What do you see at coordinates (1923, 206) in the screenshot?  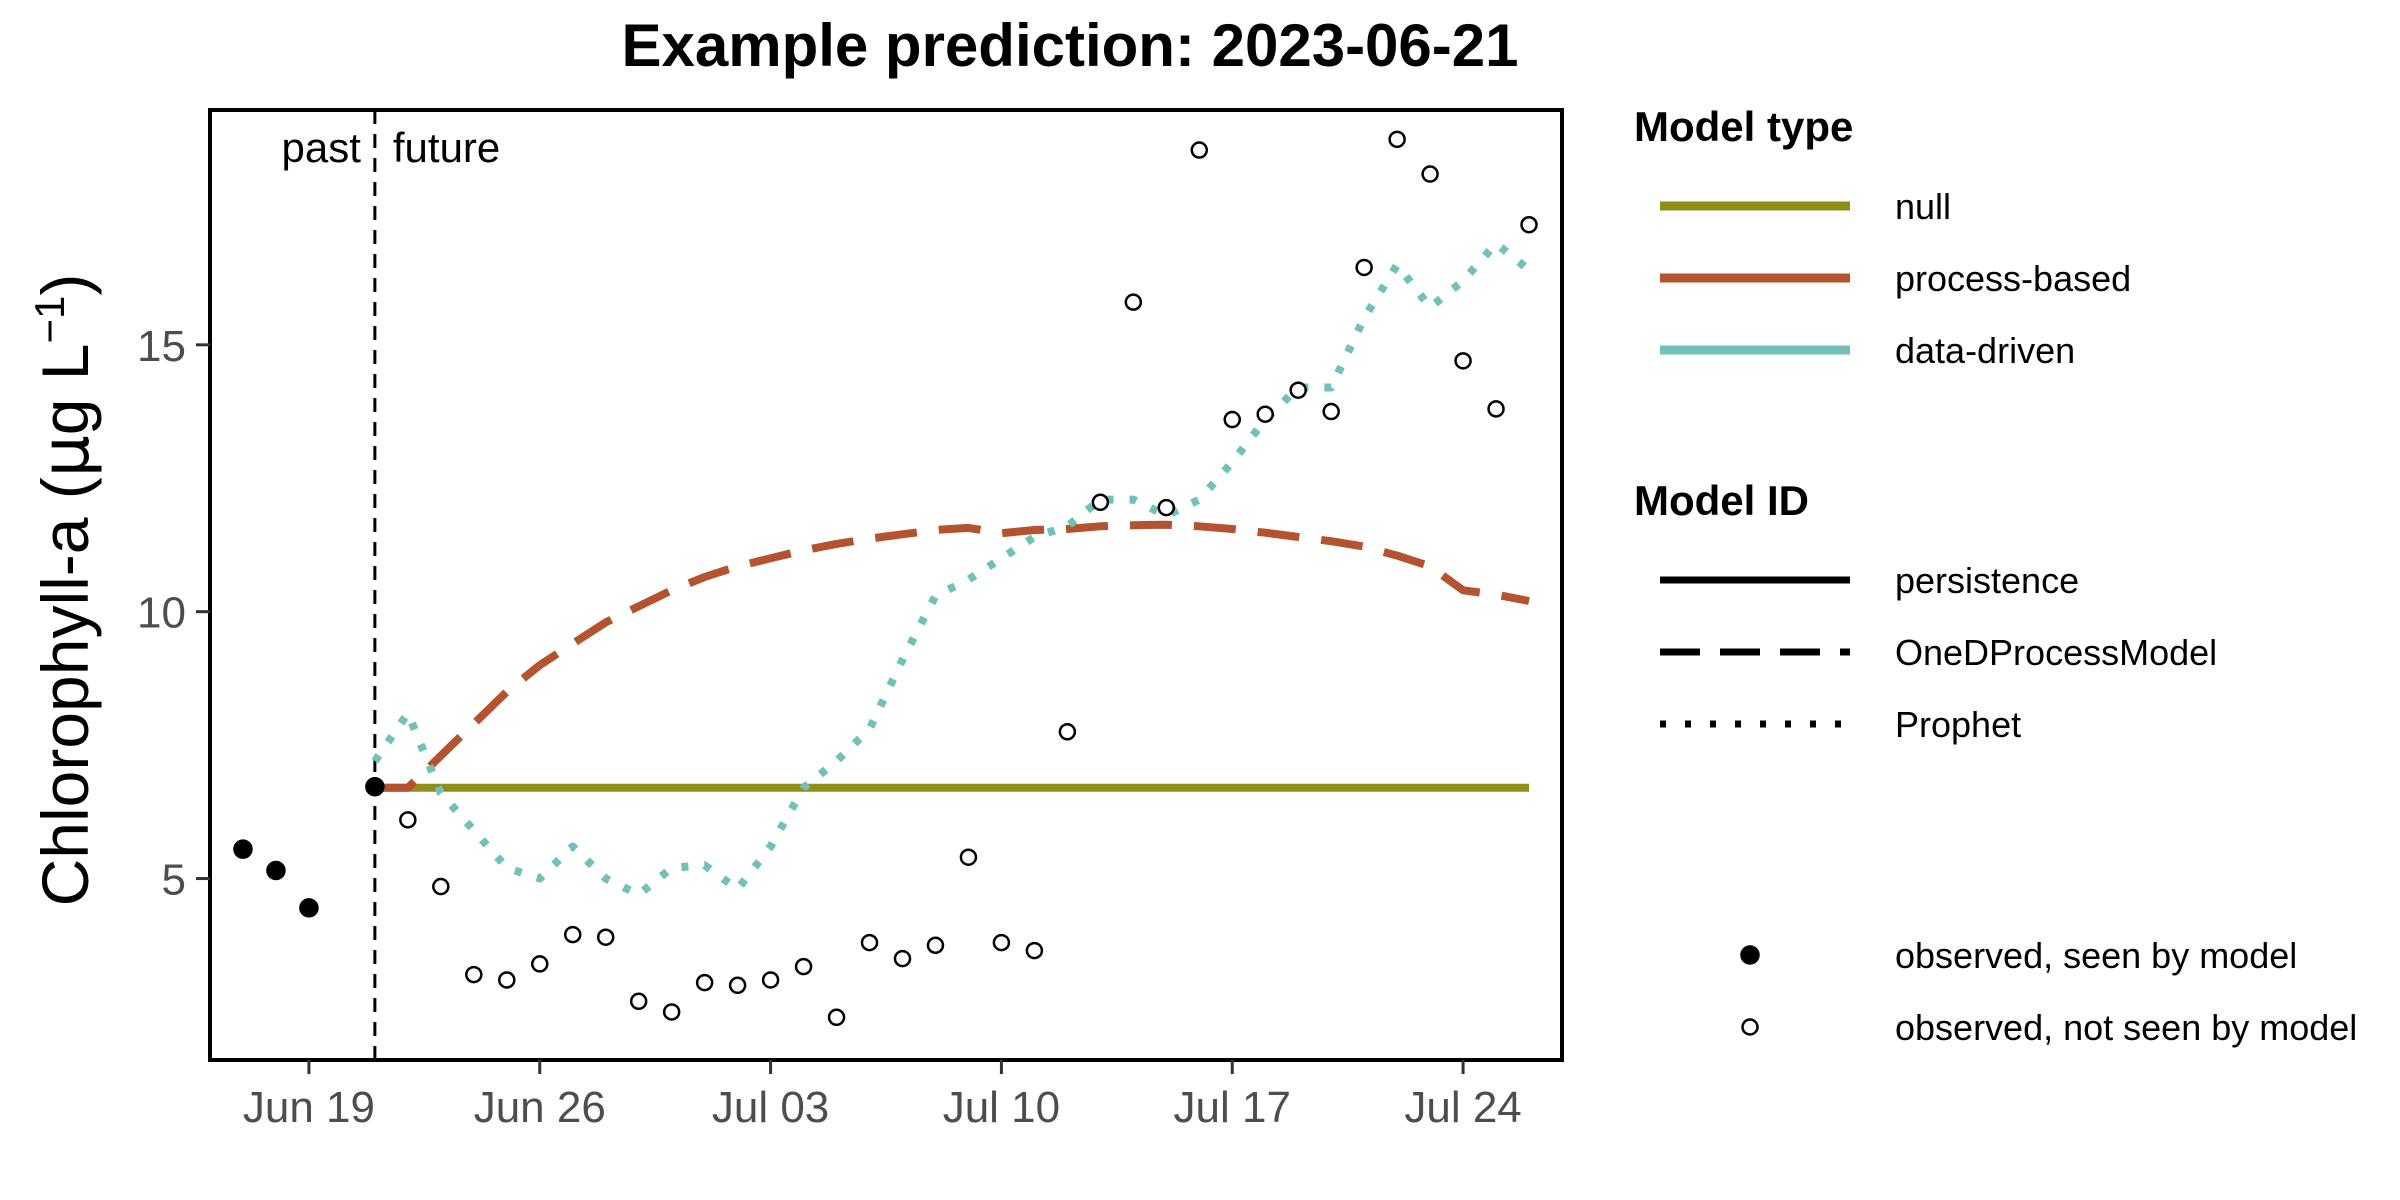 I see `legend-label: null` at bounding box center [1923, 206].